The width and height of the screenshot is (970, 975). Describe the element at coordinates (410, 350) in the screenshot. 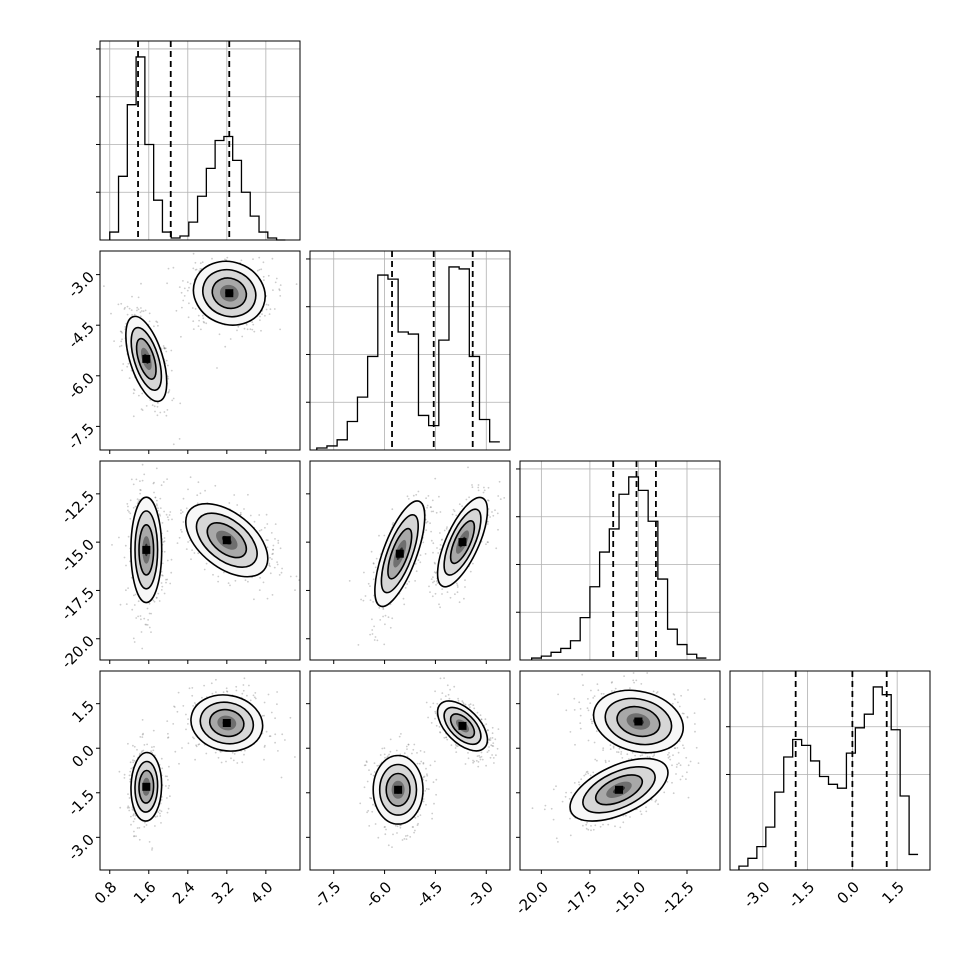

I see `axes-frame` at that location.